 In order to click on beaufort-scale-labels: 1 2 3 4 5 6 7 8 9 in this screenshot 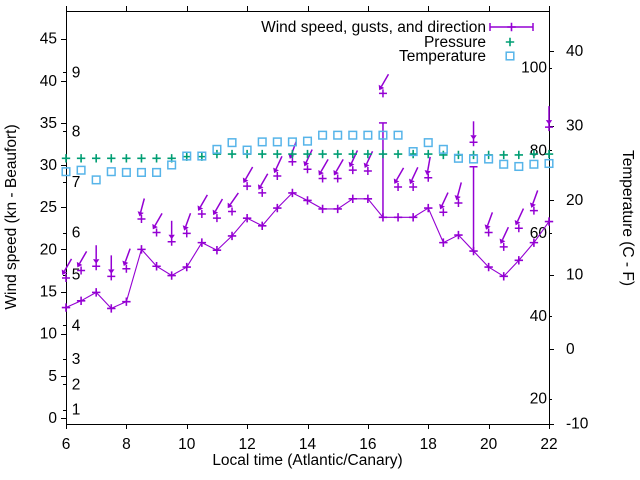, I will do `click(76, 241)`.